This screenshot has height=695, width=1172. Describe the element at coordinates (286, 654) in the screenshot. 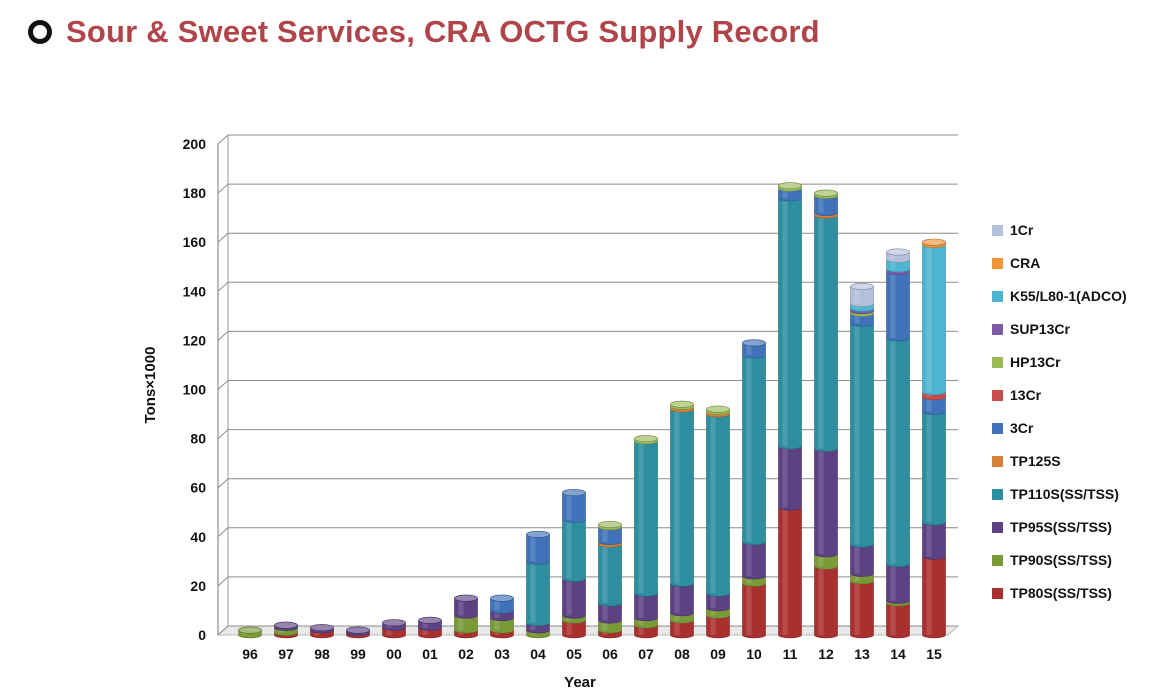

I see `x-tick-label: 97` at that location.